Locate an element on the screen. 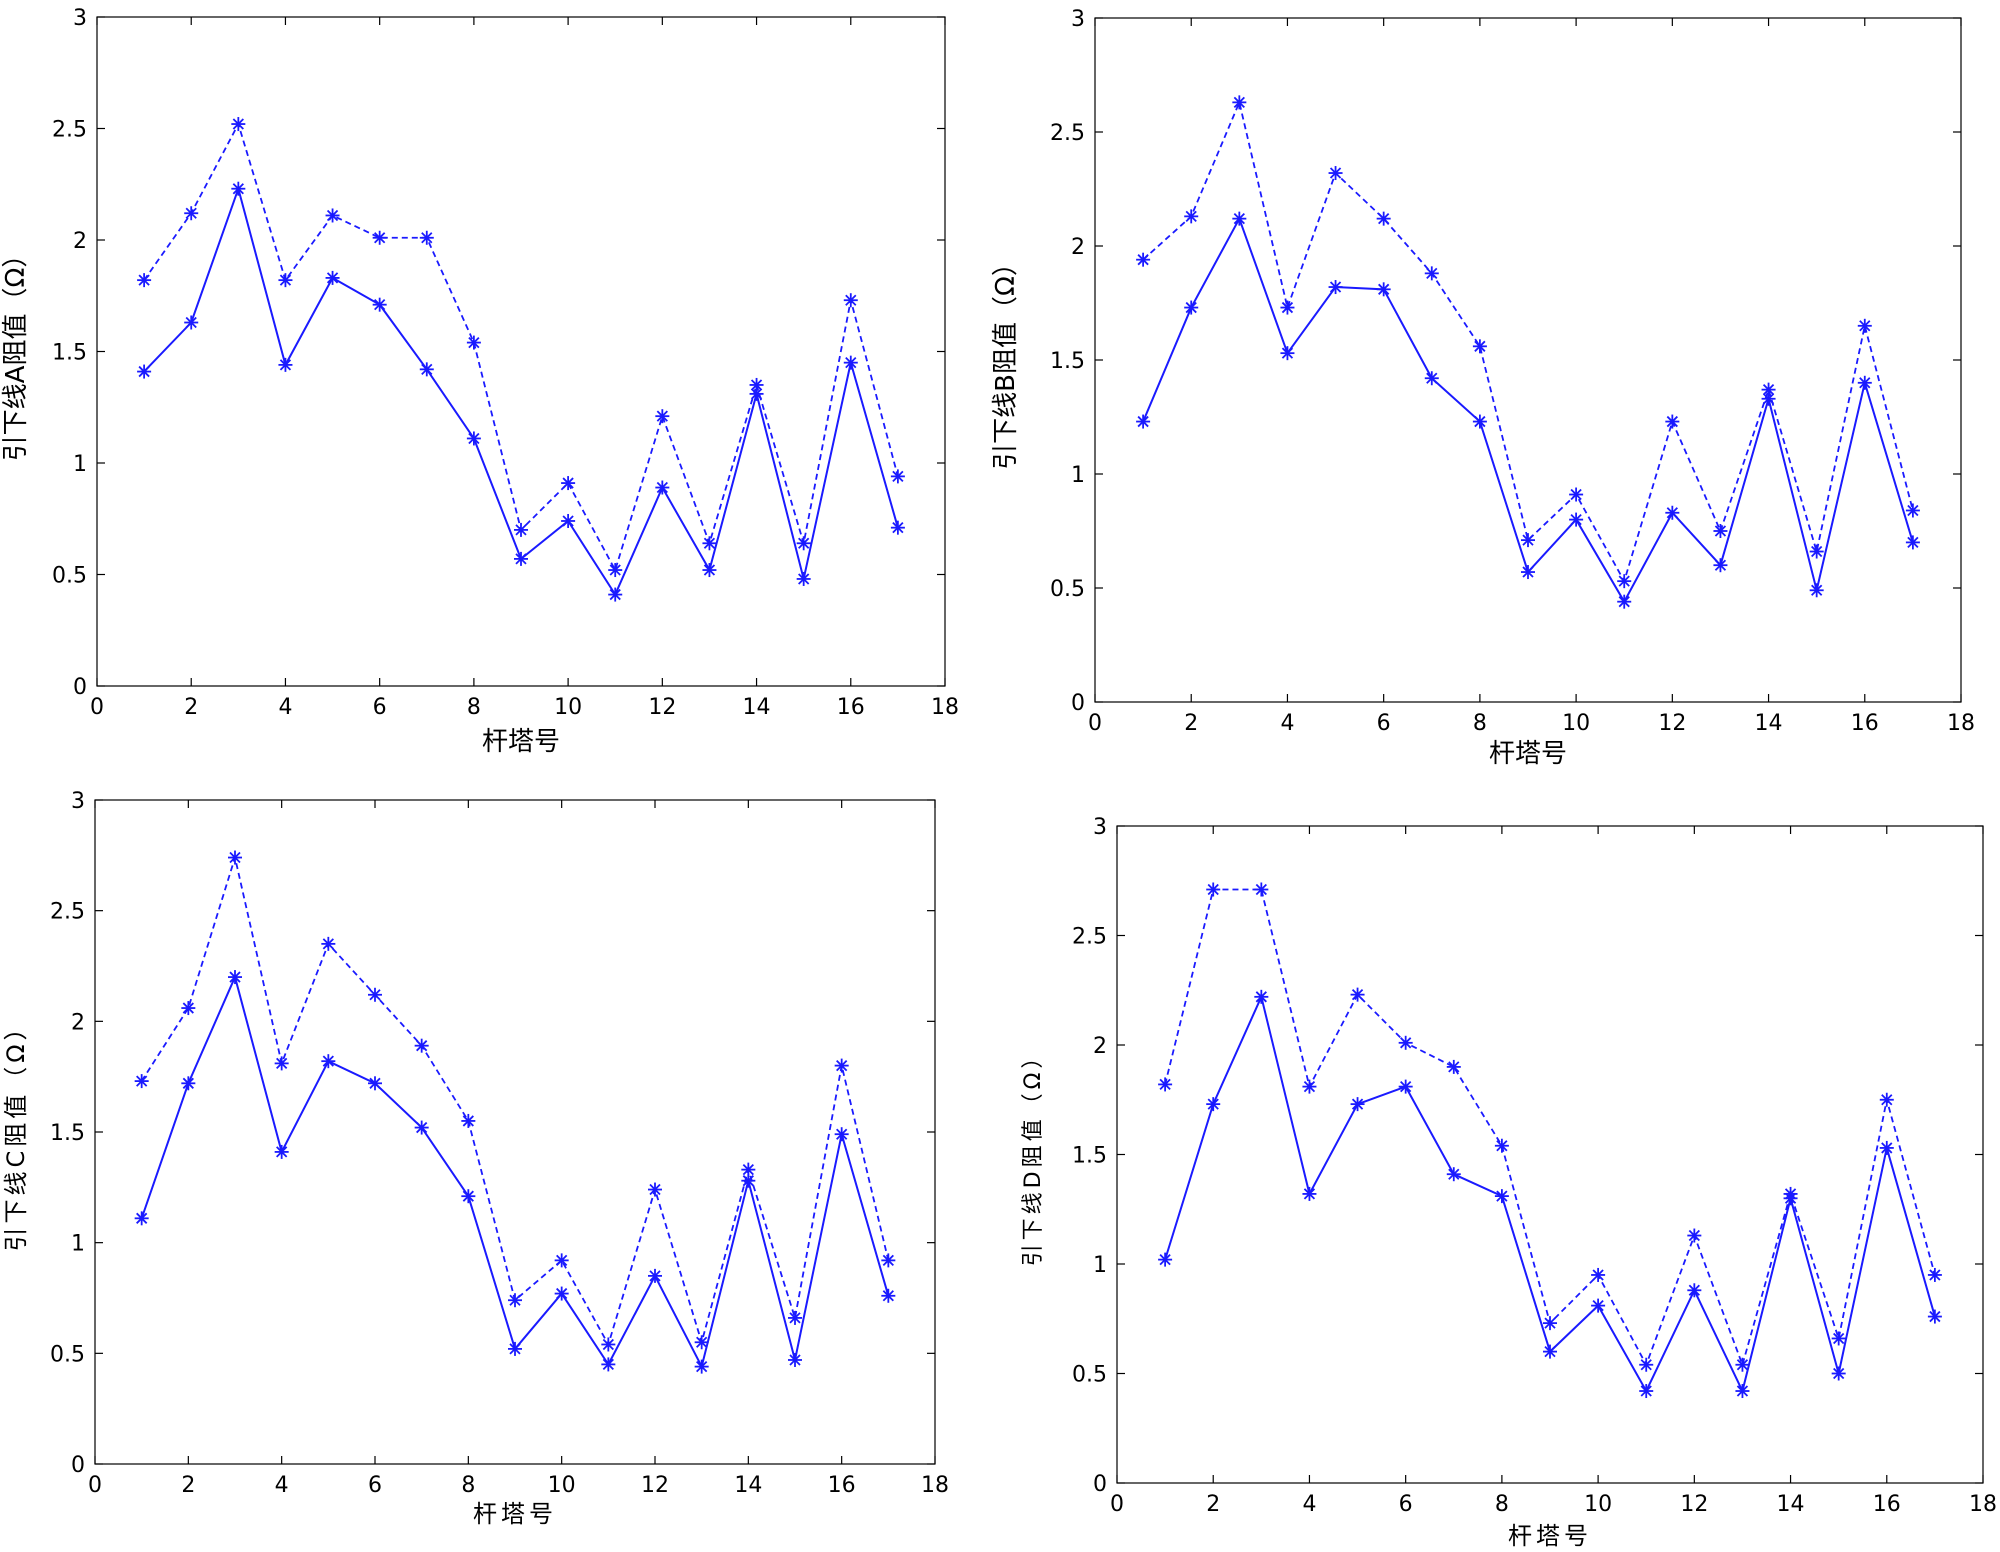 The width and height of the screenshot is (2000, 1552). chart-b-x-tick-label: 0 is located at coordinates (1095, 723).